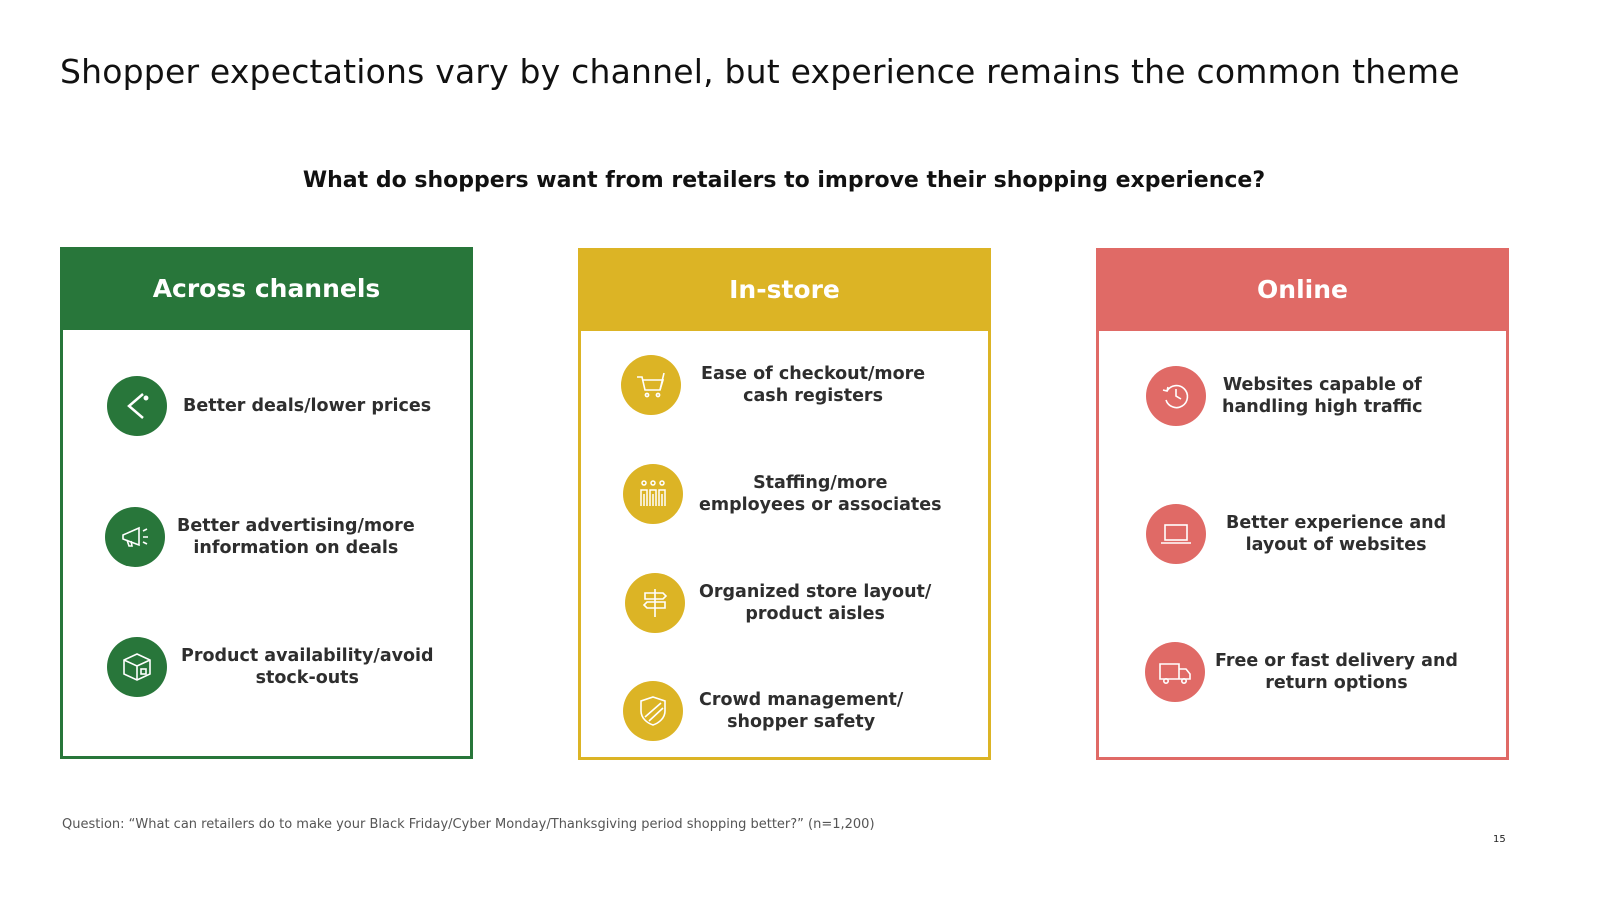 This screenshot has height=900, width=1600. I want to click on box-icon, so click(137, 667).